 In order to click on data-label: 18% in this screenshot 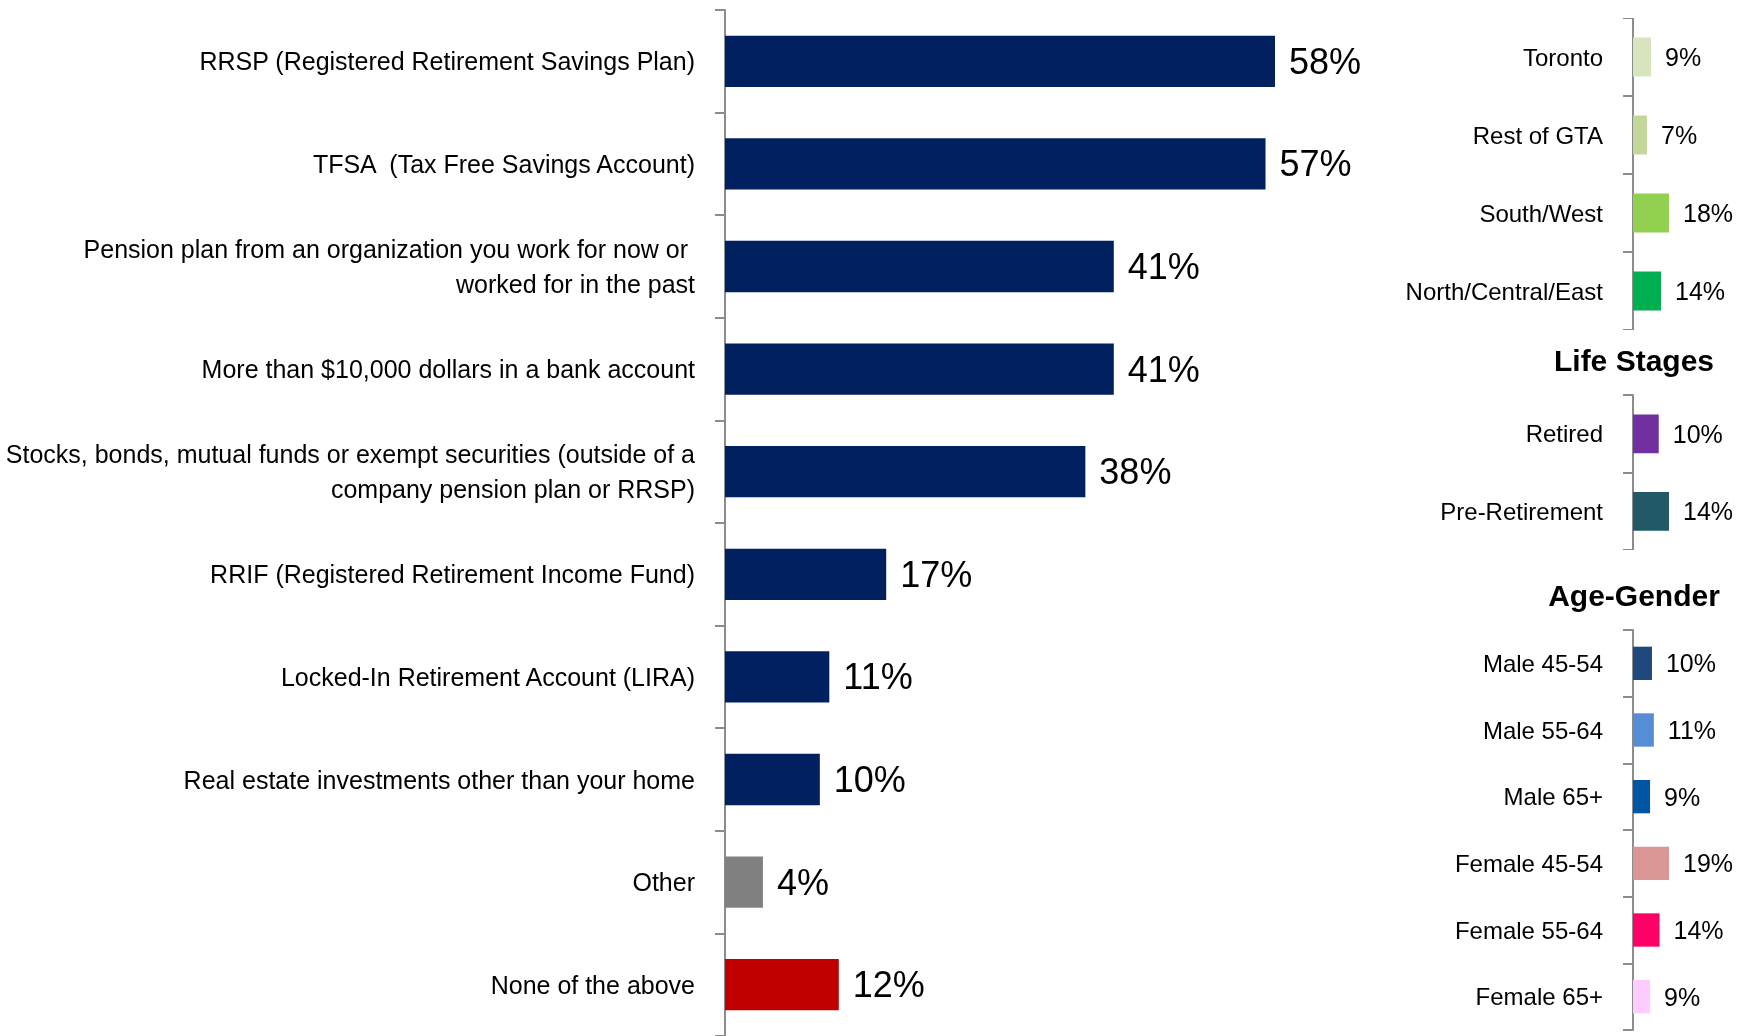, I will do `click(1708, 213)`.